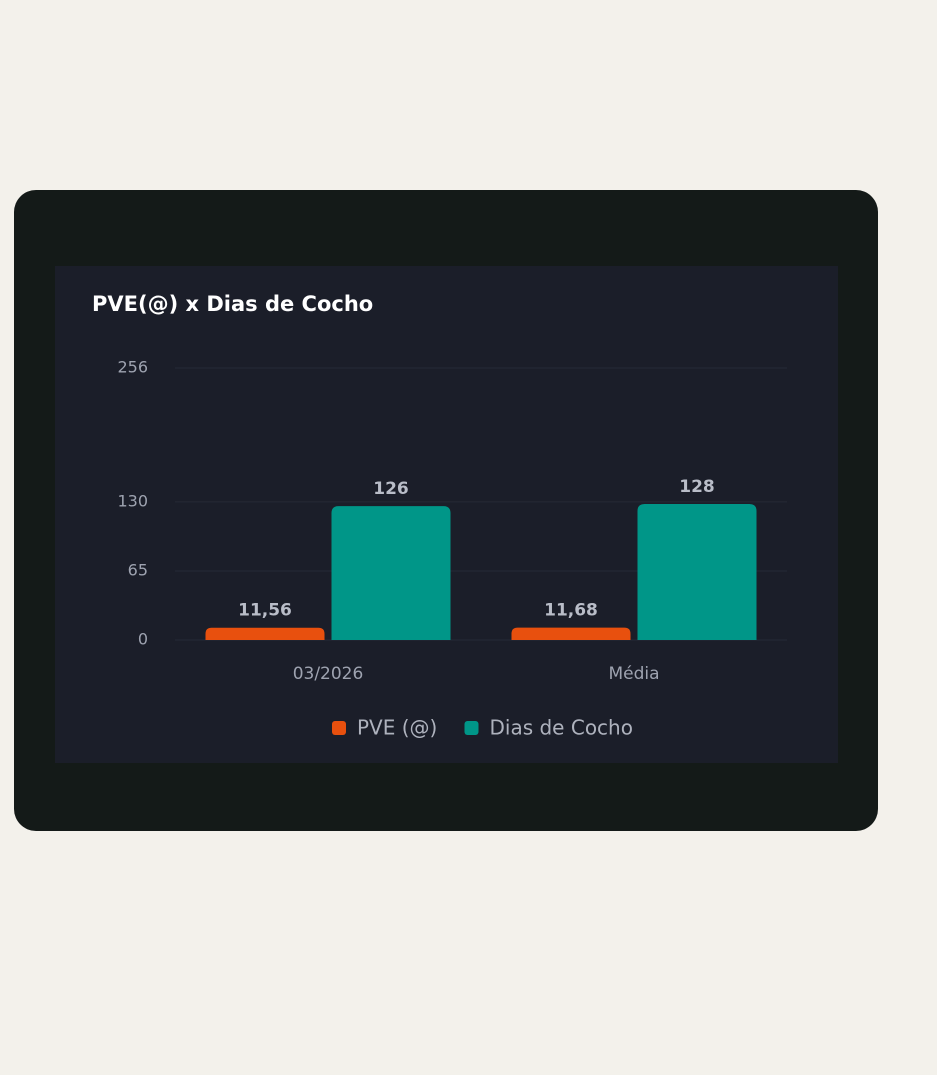 This screenshot has width=937, height=1075. What do you see at coordinates (697, 487) in the screenshot?
I see `value-label: 128` at bounding box center [697, 487].